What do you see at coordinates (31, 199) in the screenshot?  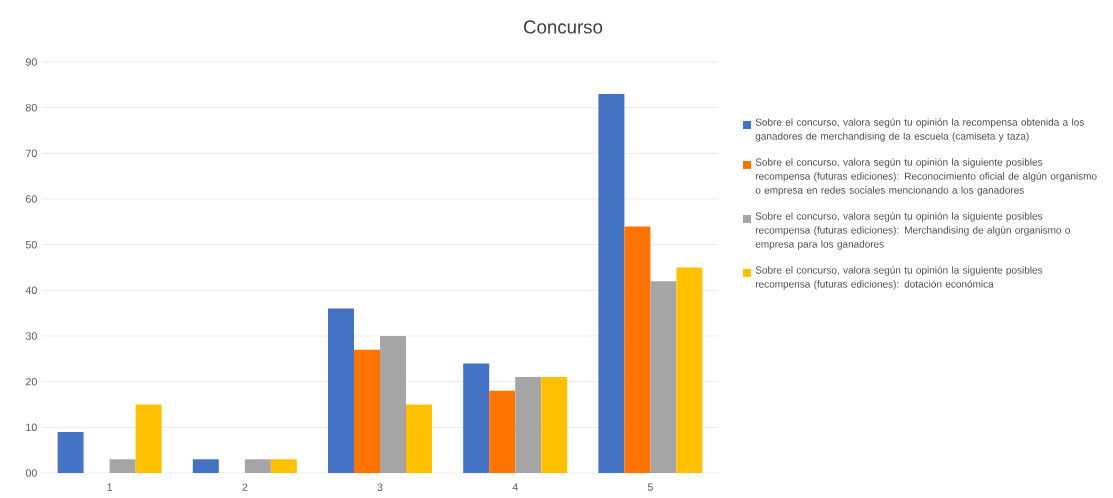 I see `y-tick-label: 60` at bounding box center [31, 199].